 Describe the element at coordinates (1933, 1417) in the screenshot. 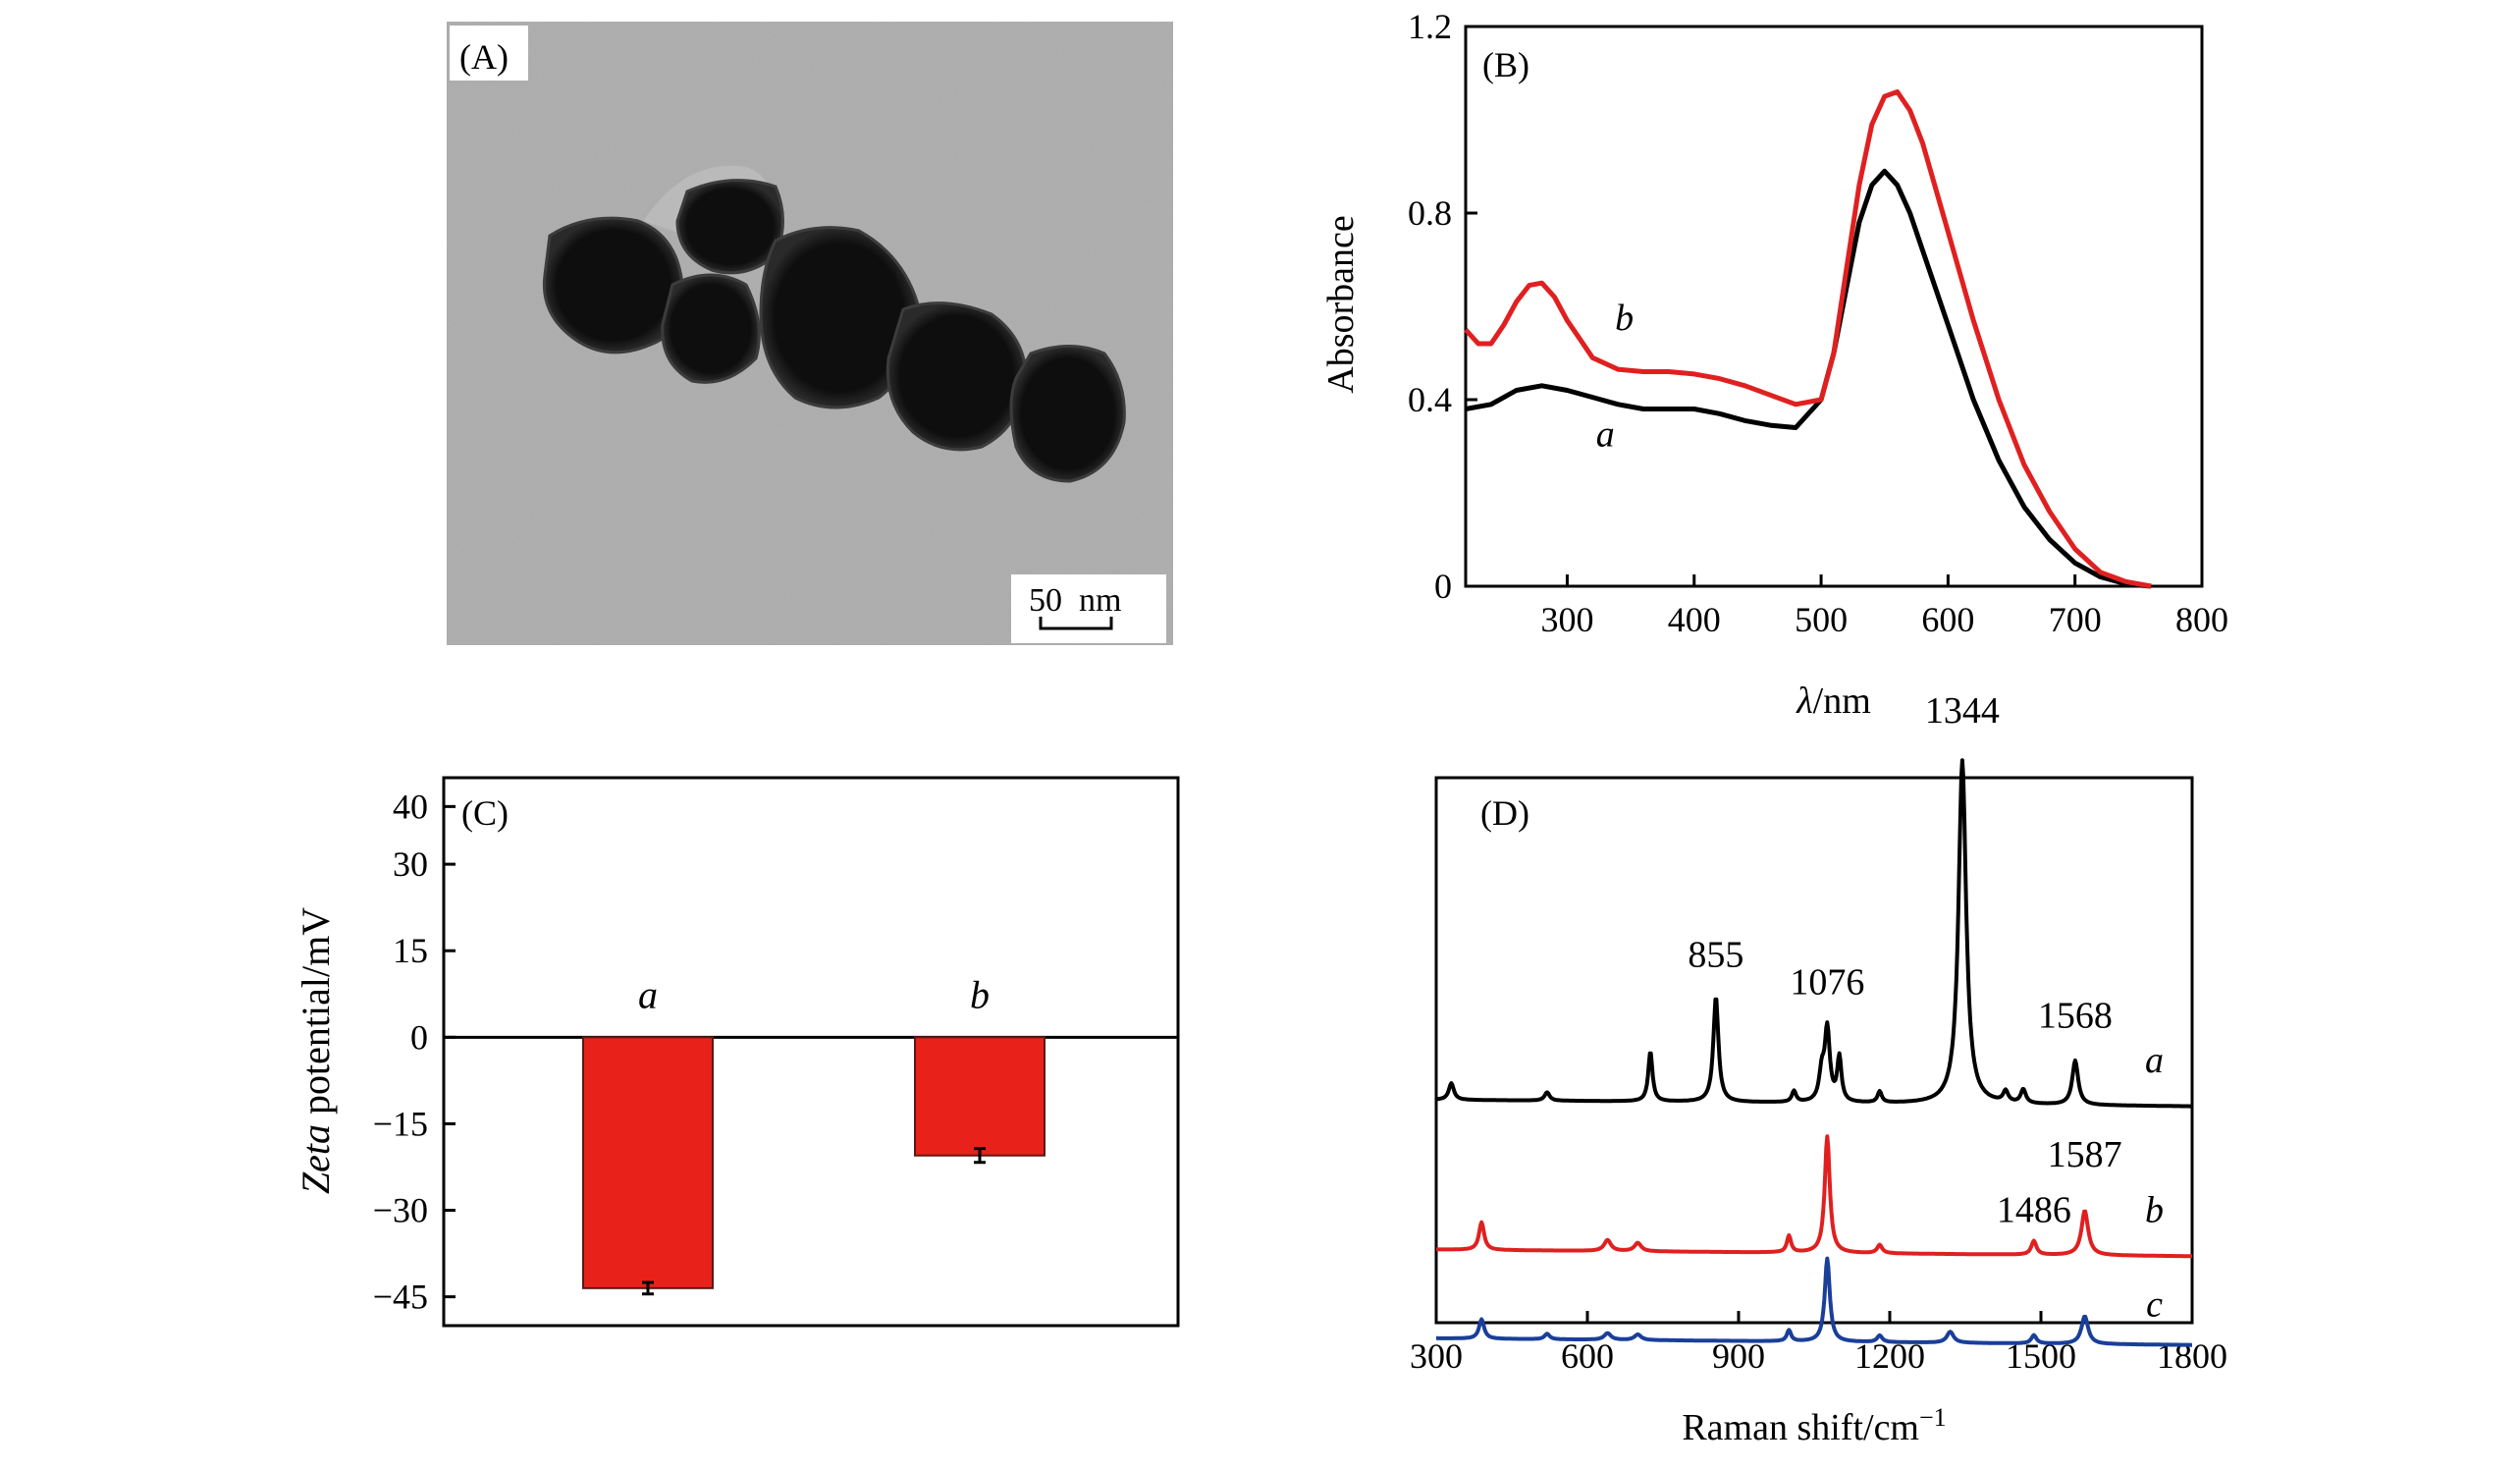

I see `panel-d-xlabel-sup: −1` at that location.